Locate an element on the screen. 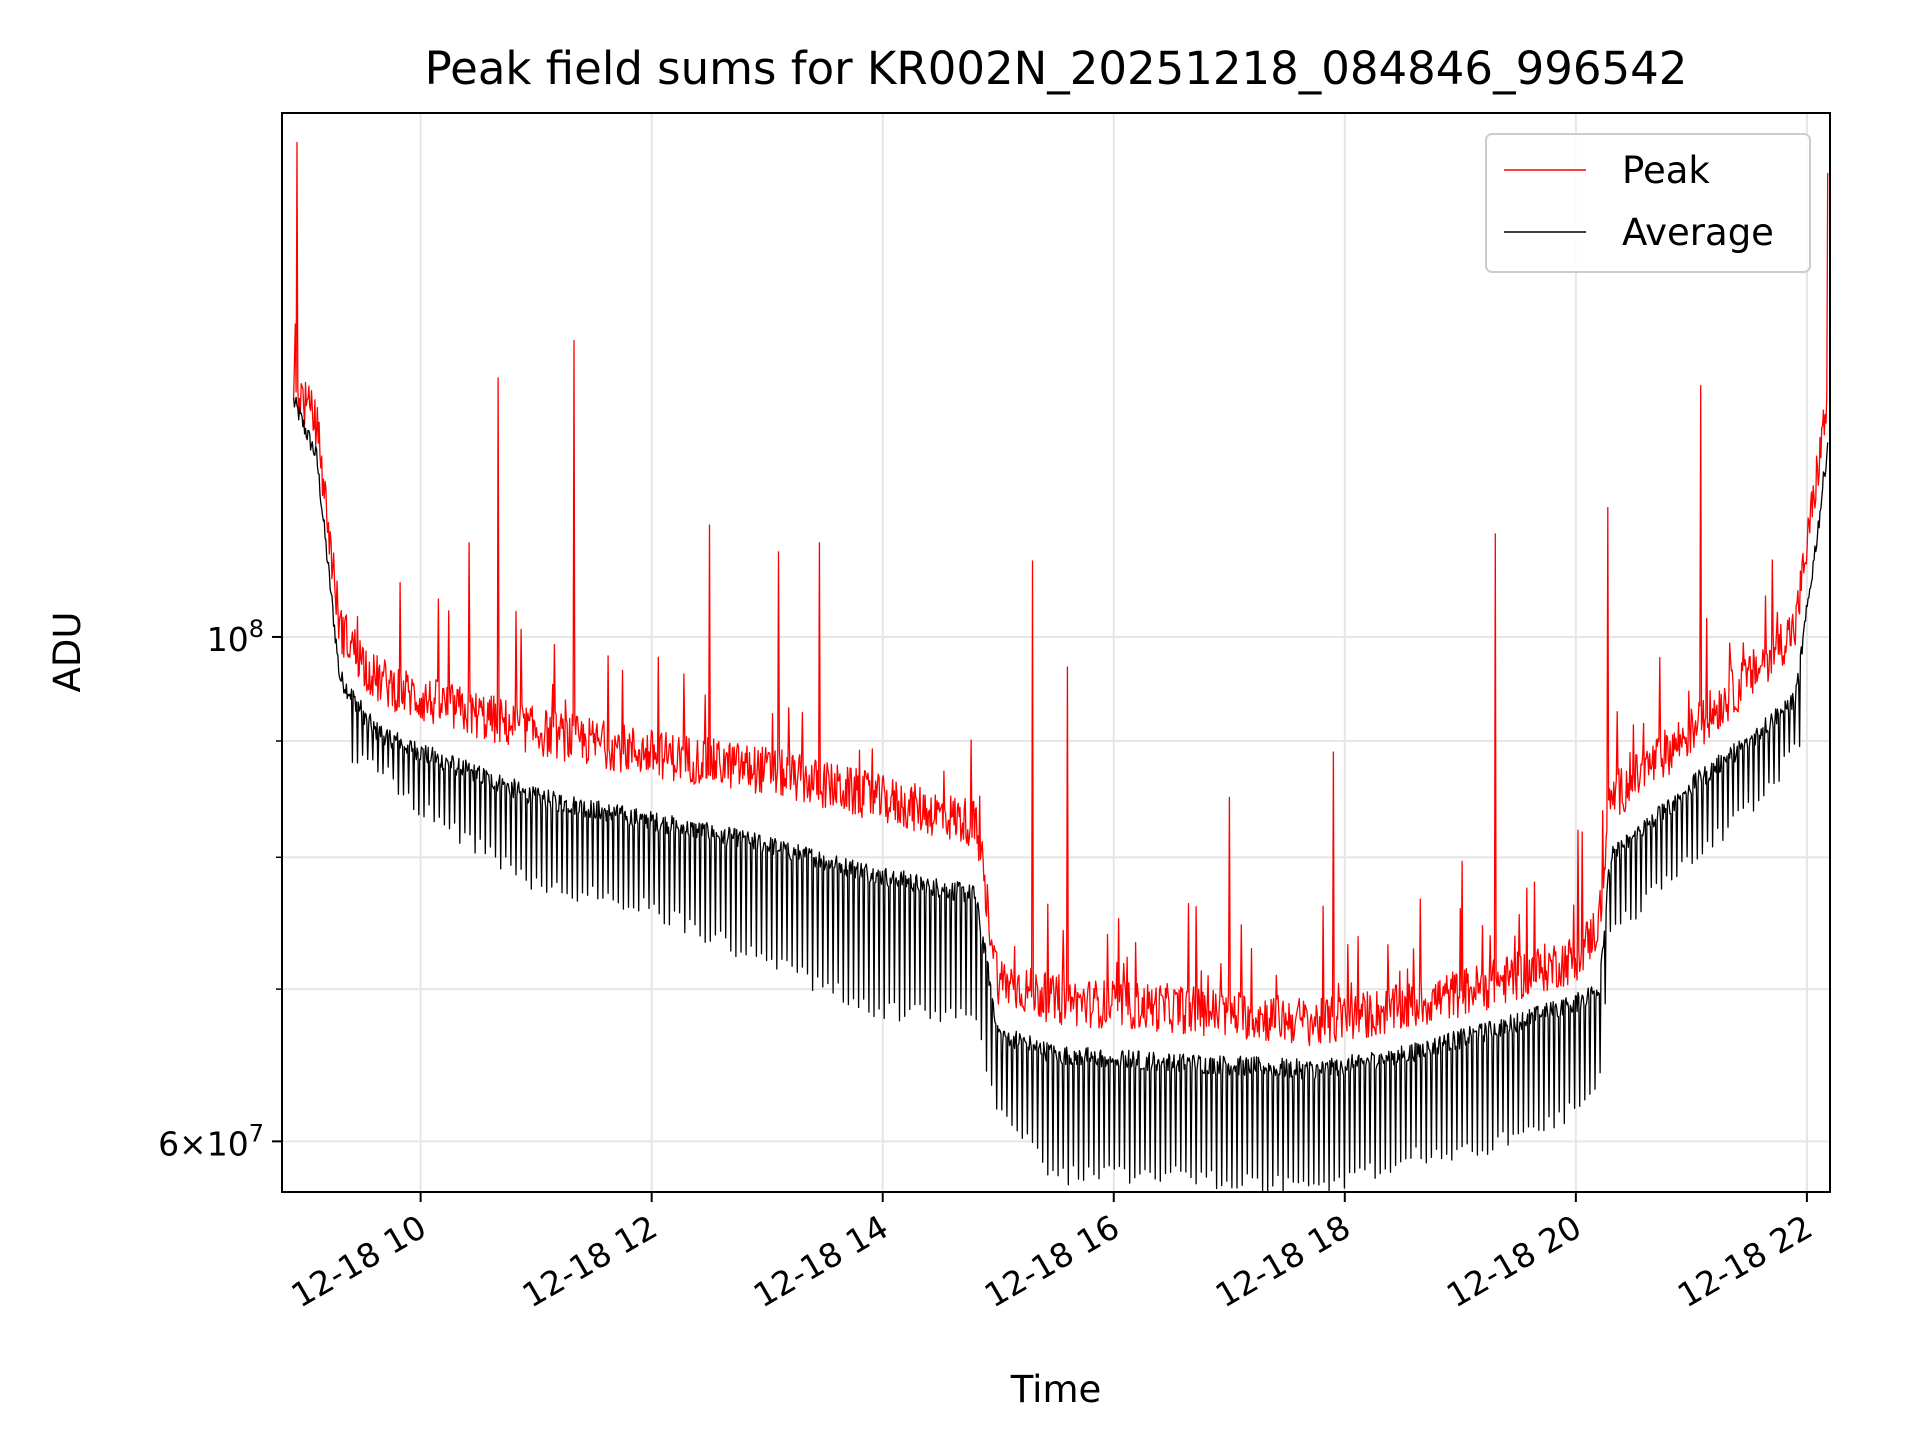  legend-box is located at coordinates (1648, 203).